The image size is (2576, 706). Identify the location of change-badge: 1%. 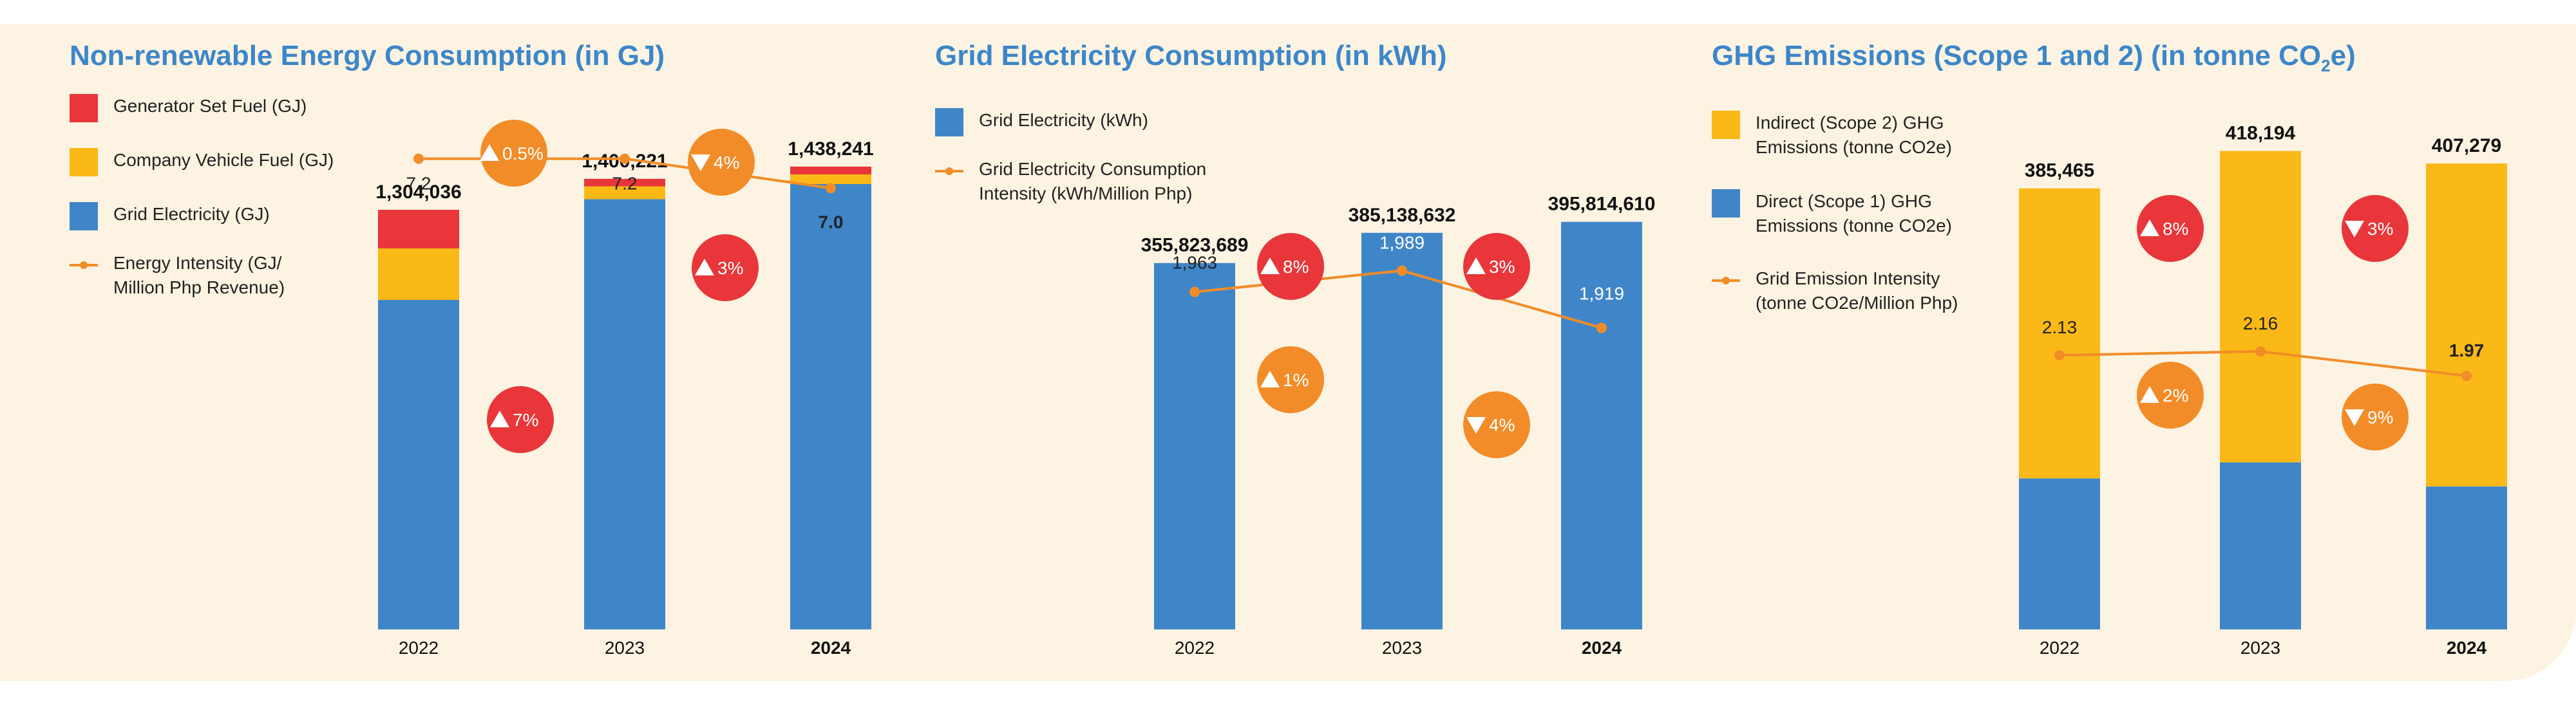
(1290, 379).